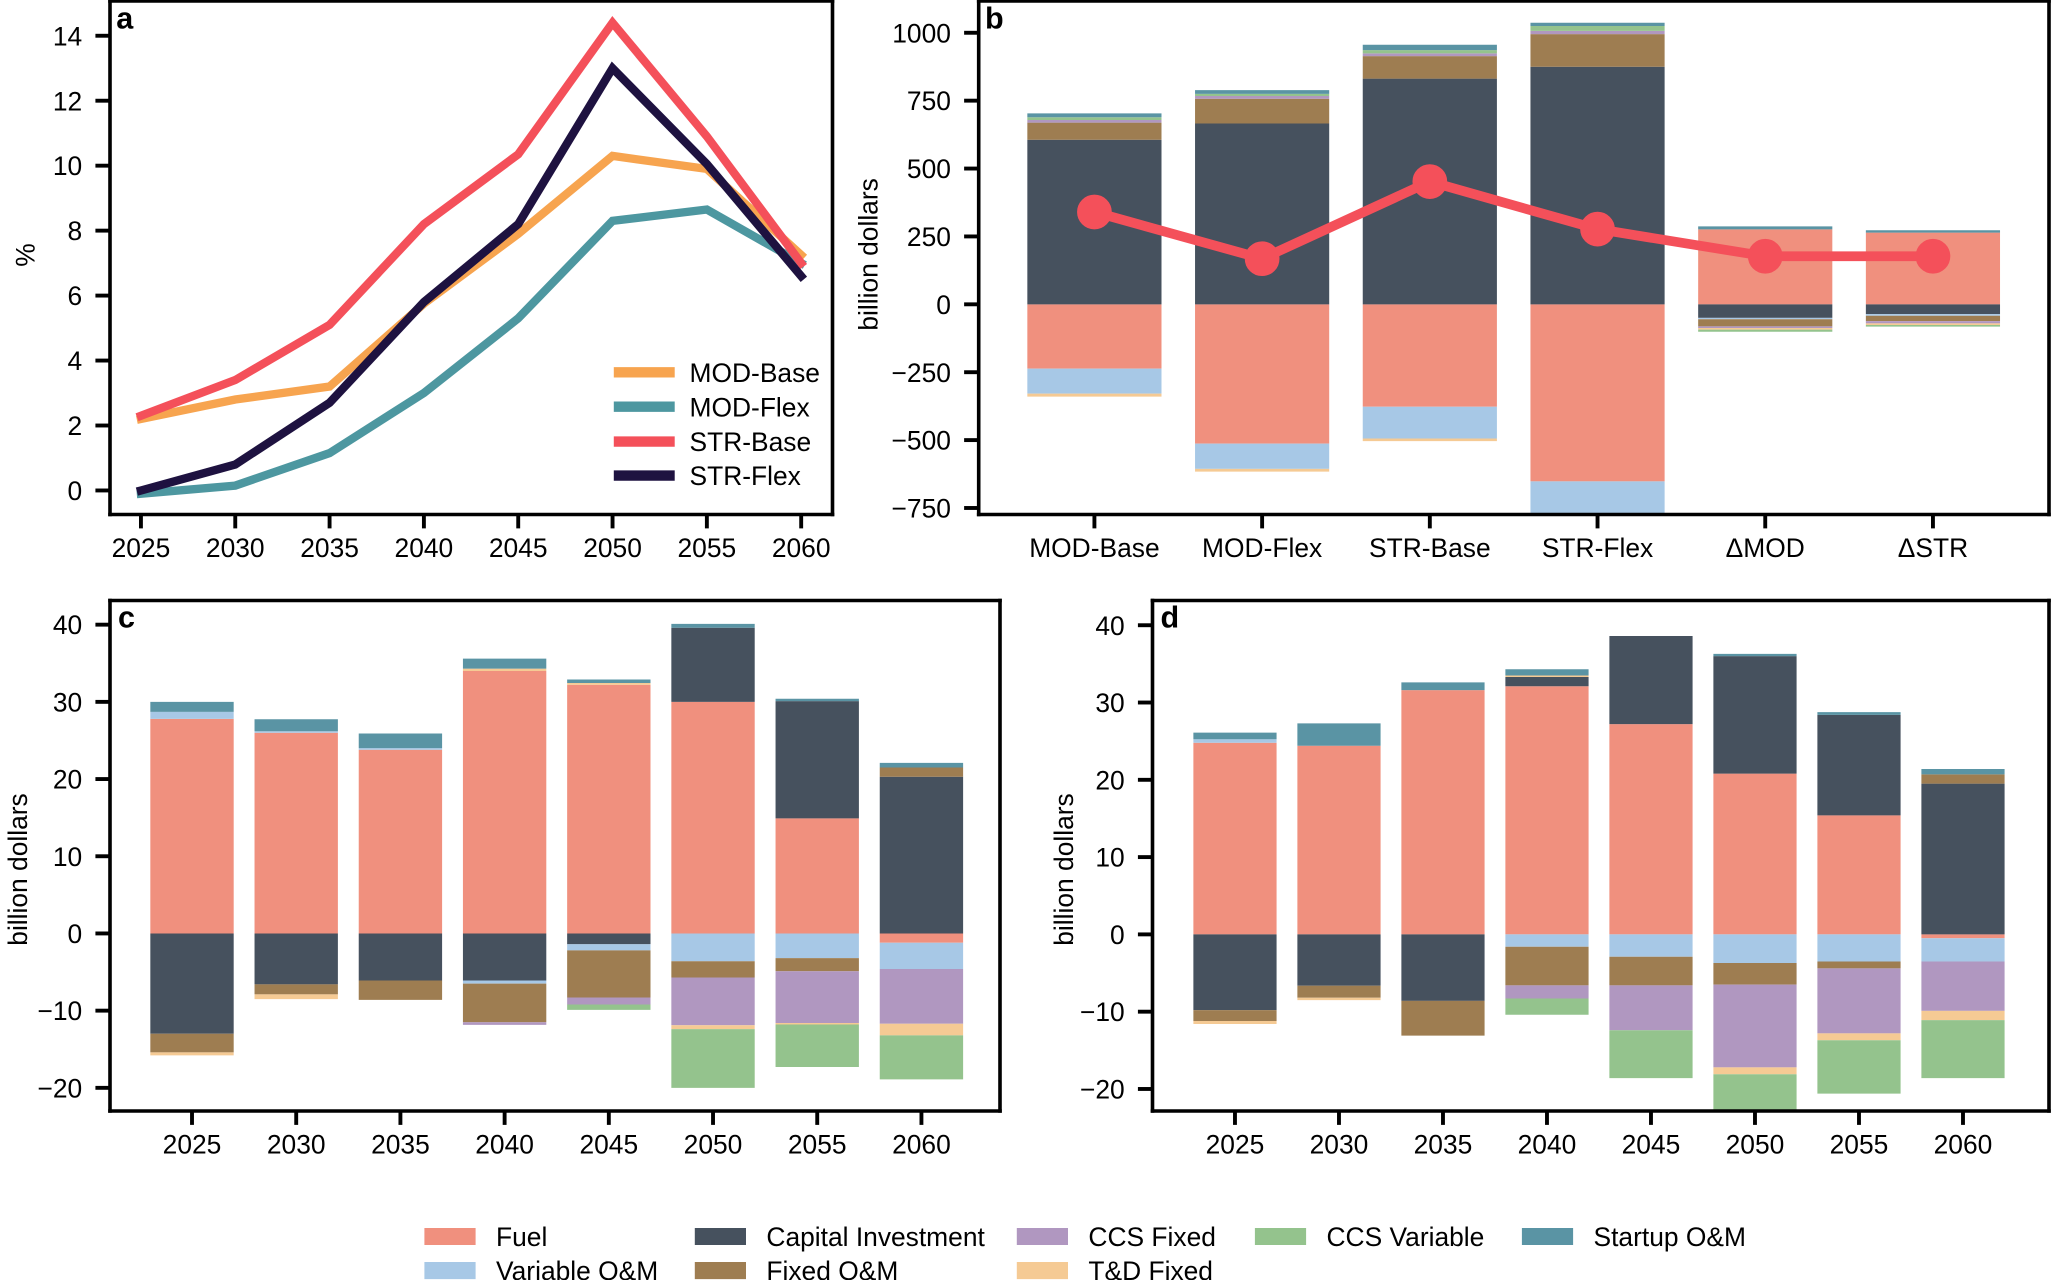  What do you see at coordinates (994, 18) in the screenshot?
I see `svg-text: b` at bounding box center [994, 18].